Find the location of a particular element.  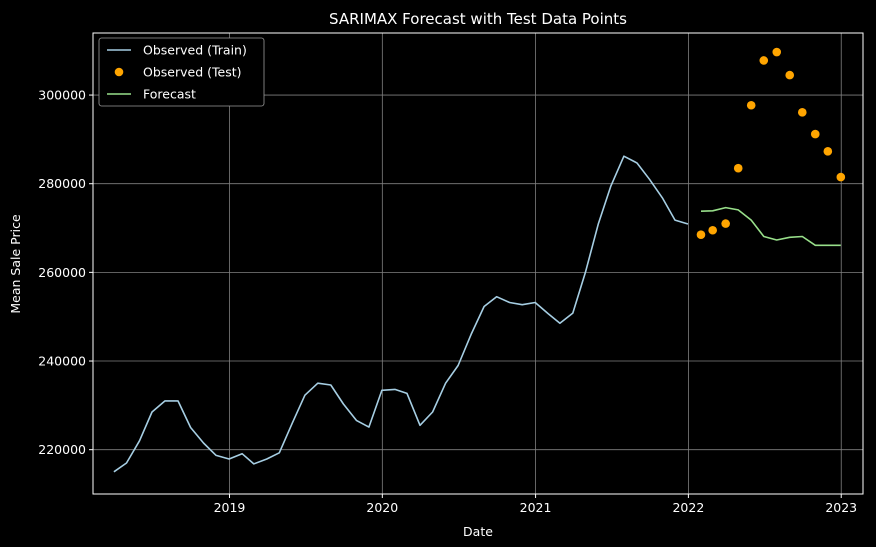

forecast-series-line is located at coordinates (770, 226).